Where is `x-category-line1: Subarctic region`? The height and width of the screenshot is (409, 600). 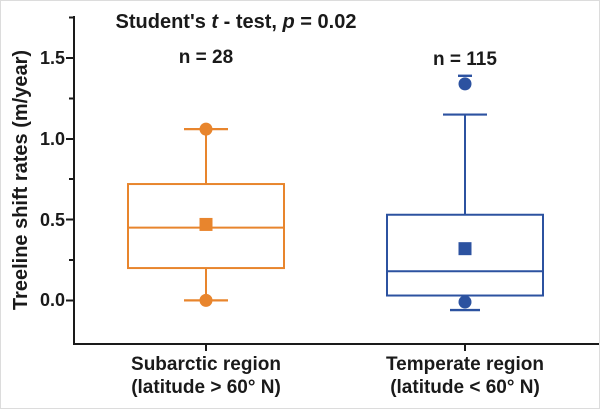
x-category-line1: Subarctic region is located at coordinates (206, 364).